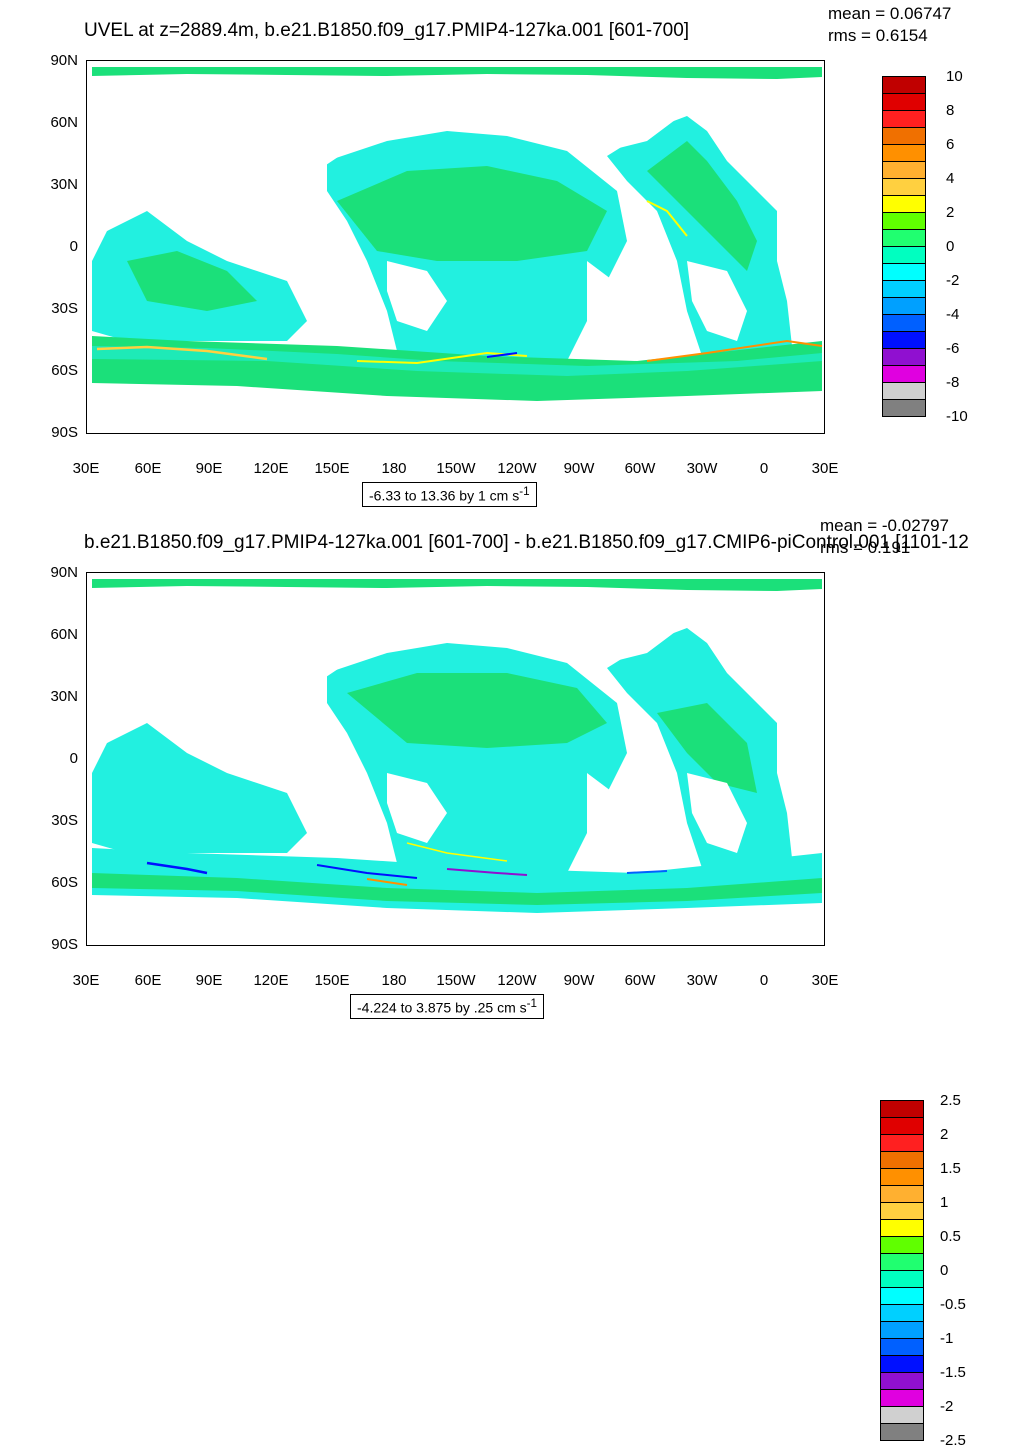  I want to click on mean-stat: mean = -0.02797, so click(885, 525).